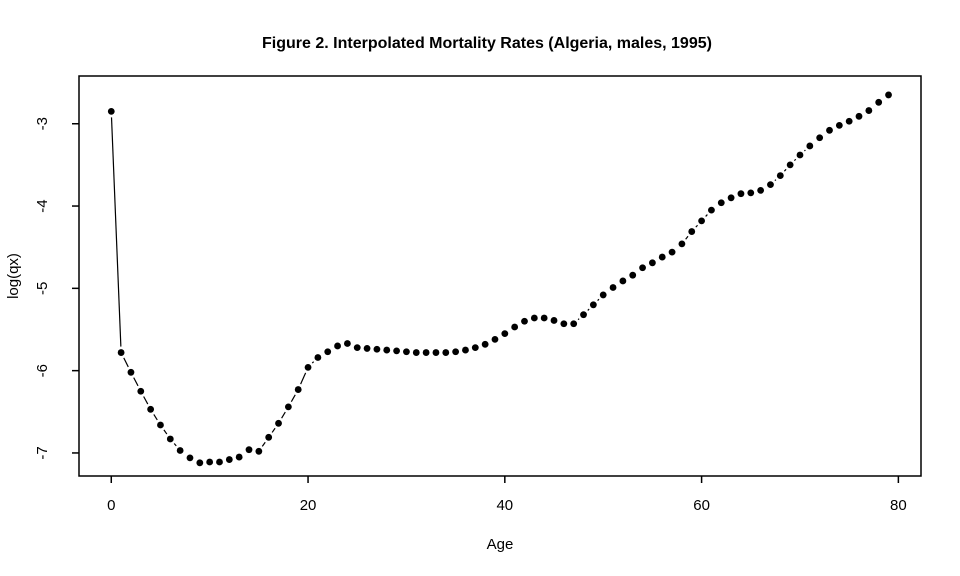  I want to click on x-tick-label: 80, so click(898, 505).